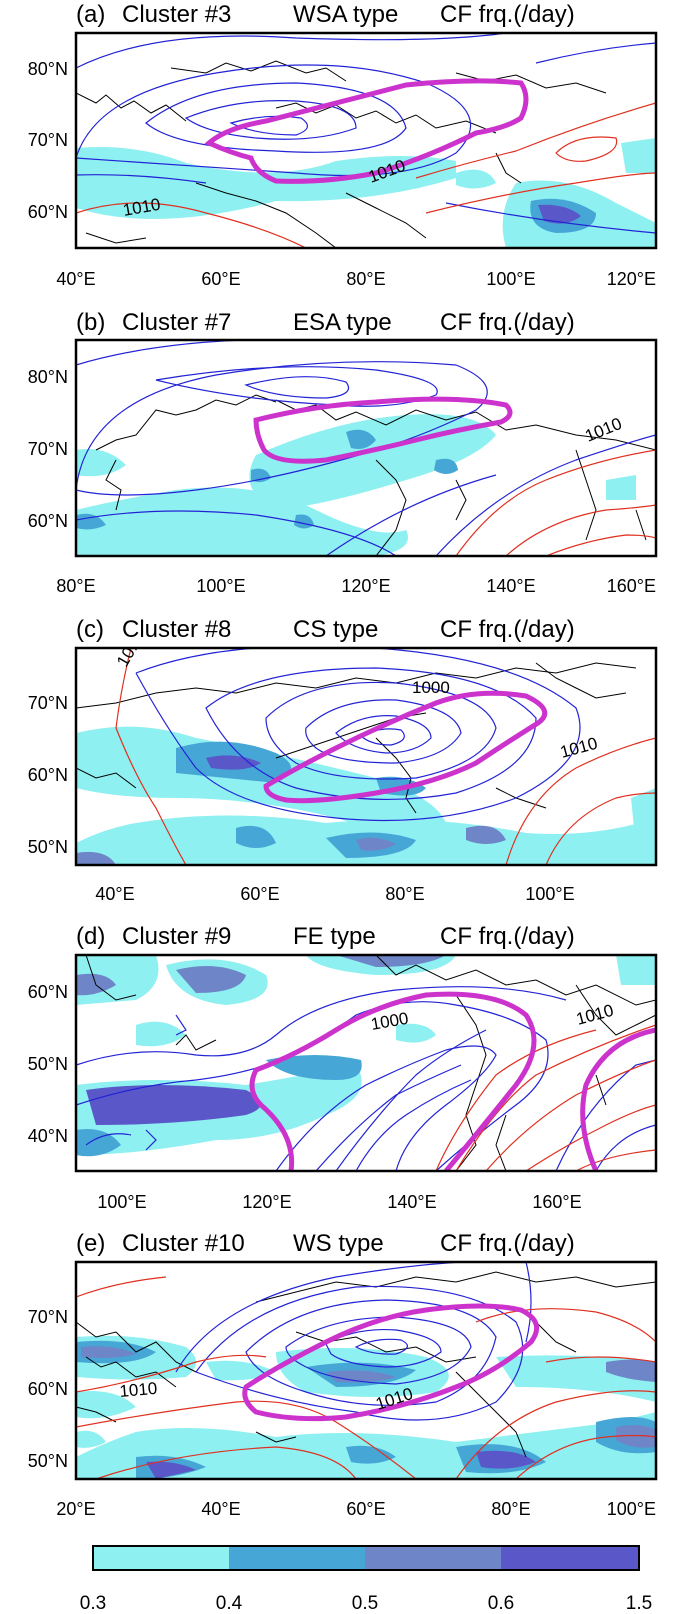 This screenshot has height=1614, width=685. Describe the element at coordinates (507, 14) in the screenshot. I see `panel-a-field: CF frq.(/day)` at that location.